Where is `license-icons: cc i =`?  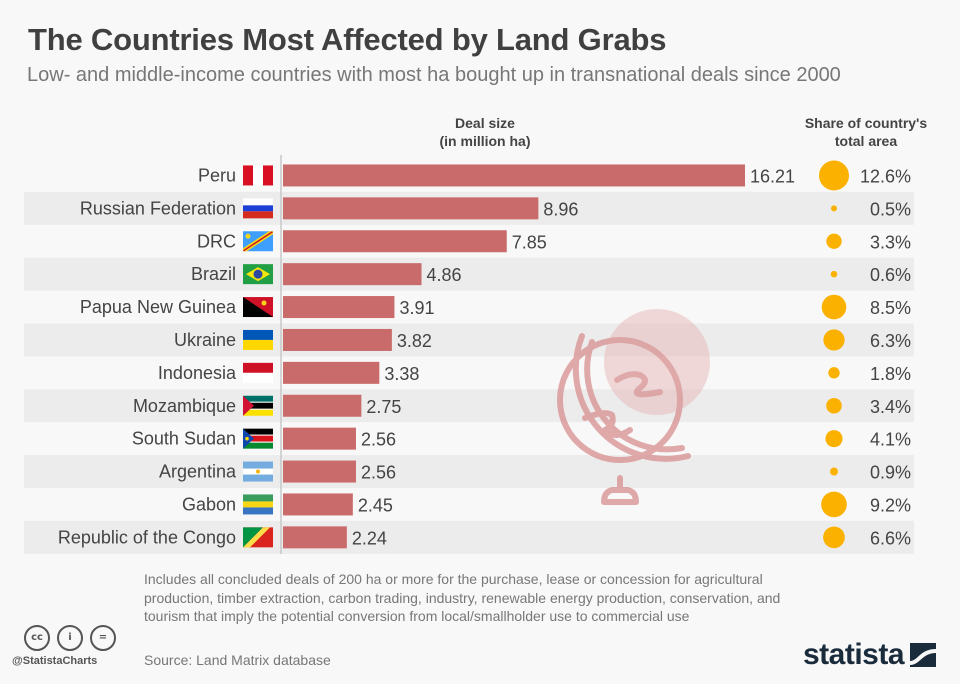
license-icons: cc i = is located at coordinates (70, 638).